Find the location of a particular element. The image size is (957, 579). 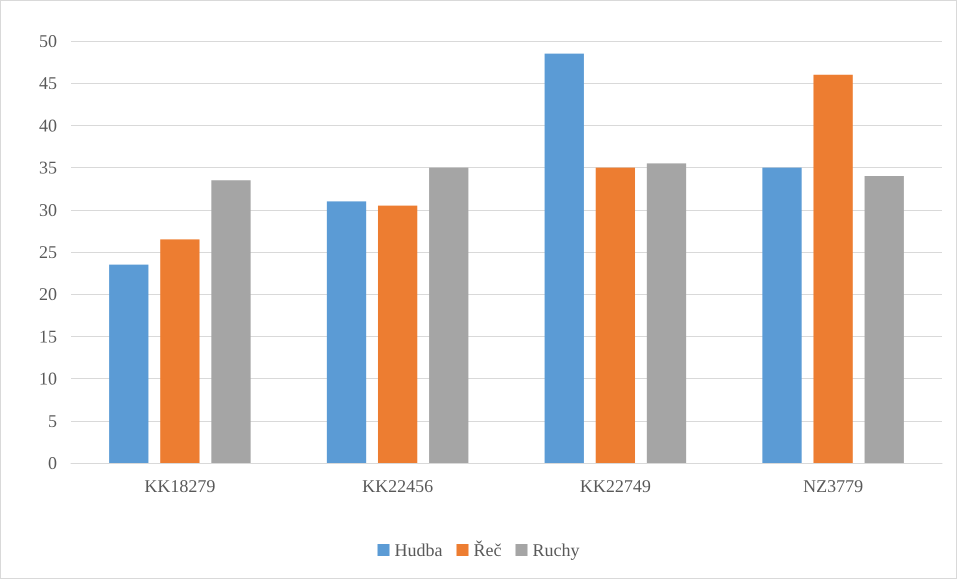

x-tick-label: KK22456 is located at coordinates (398, 486).